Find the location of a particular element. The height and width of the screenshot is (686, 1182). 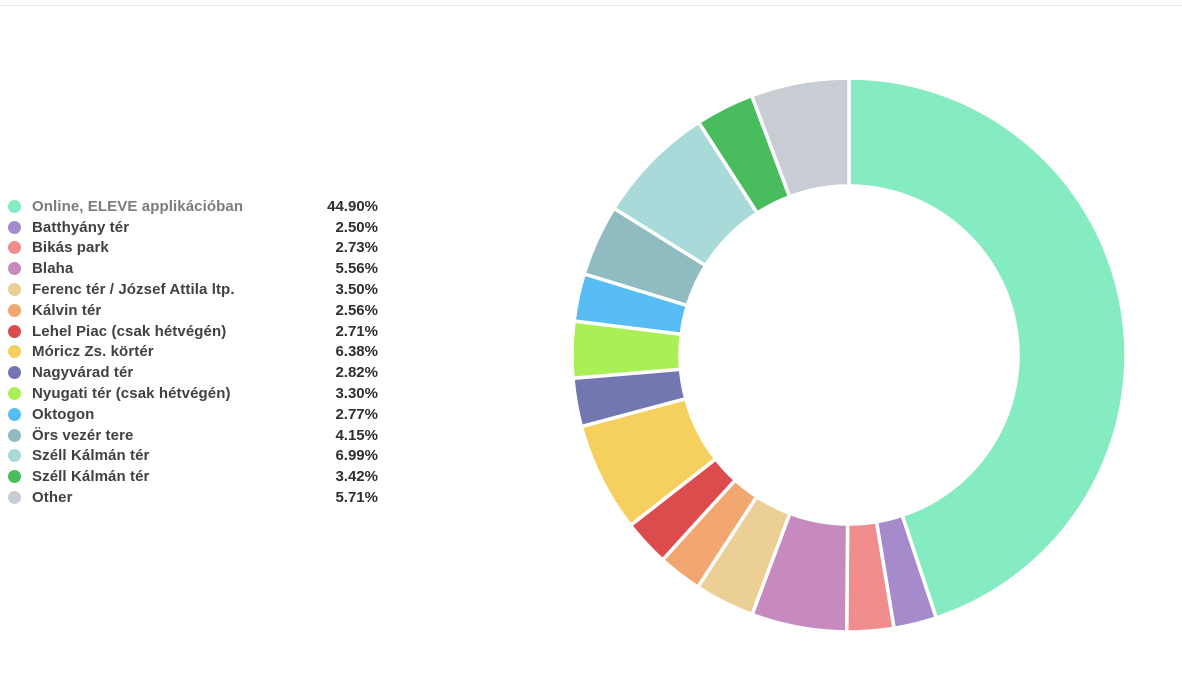

legend-item: Lehel Piac (csak hétvégén) 2.71% is located at coordinates (193, 331).